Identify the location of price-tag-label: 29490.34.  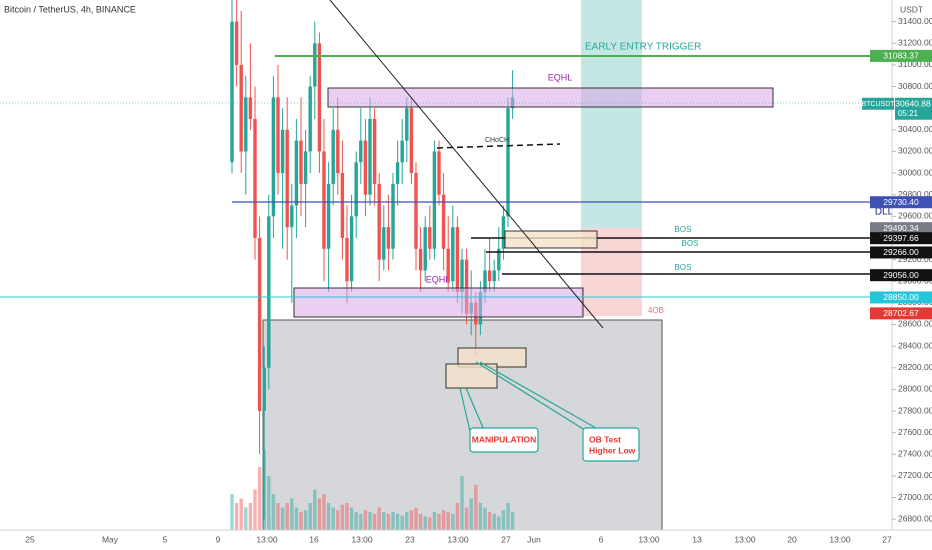
(901, 228).